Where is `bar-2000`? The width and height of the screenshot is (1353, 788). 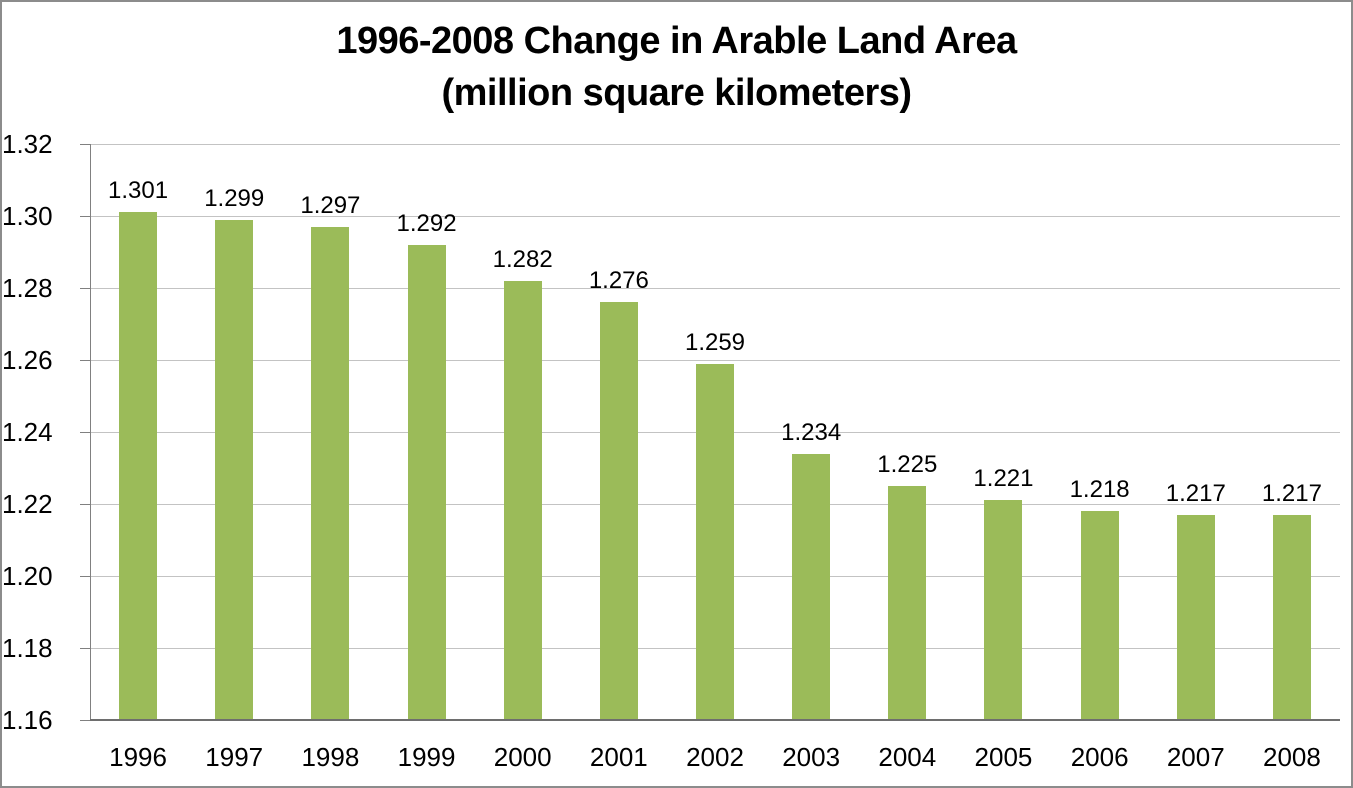
bar-2000 is located at coordinates (522, 500).